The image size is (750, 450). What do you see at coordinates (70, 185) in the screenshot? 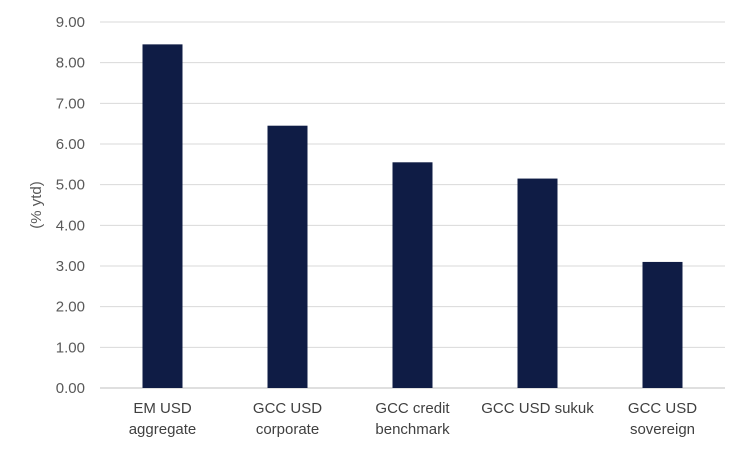
I see `y-tick-label: 5.00` at bounding box center [70, 185].